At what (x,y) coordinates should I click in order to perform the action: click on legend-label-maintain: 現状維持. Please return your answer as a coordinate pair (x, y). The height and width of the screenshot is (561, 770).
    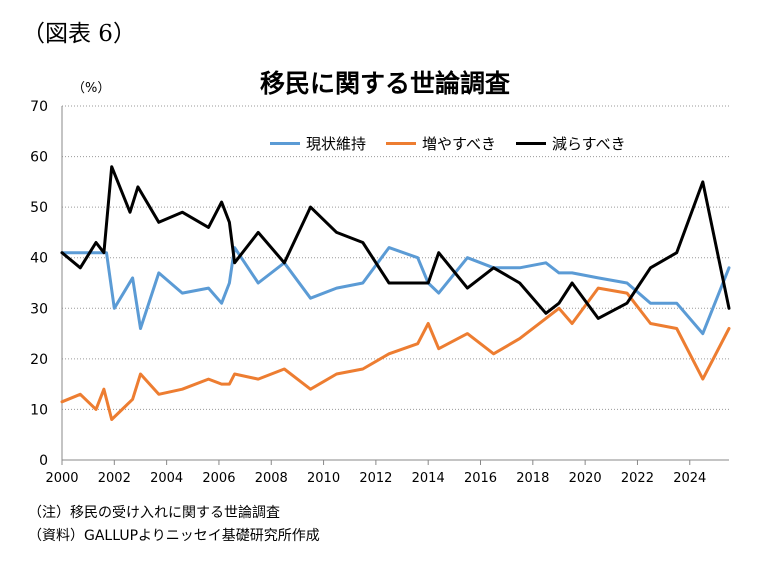
    Looking at the image, I should click on (336, 144).